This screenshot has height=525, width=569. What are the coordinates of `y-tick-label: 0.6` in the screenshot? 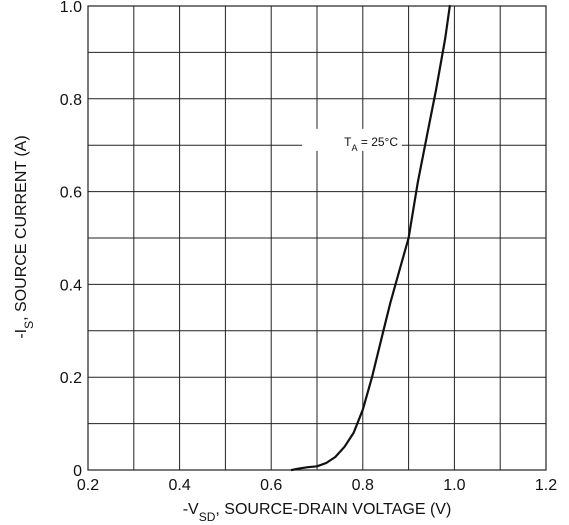 It's located at (71, 193).